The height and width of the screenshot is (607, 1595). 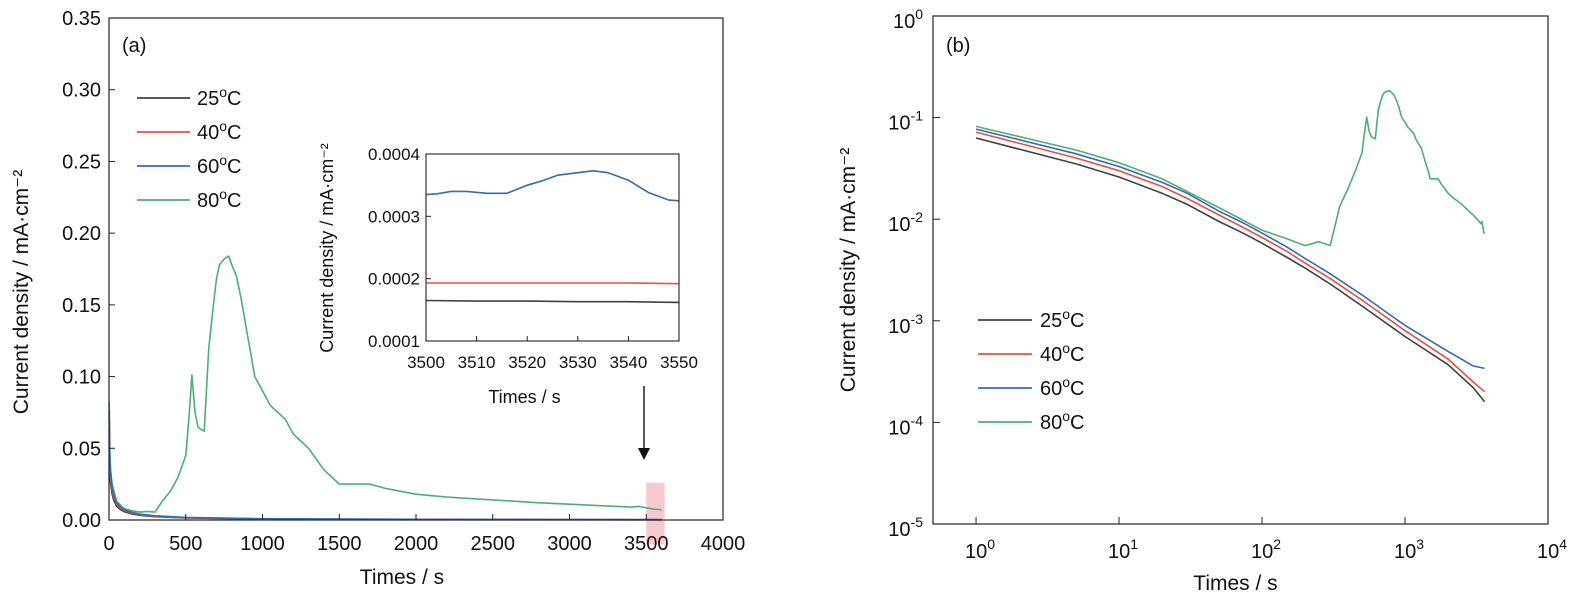 What do you see at coordinates (655, 513) in the screenshot?
I see `highlight-region` at bounding box center [655, 513].